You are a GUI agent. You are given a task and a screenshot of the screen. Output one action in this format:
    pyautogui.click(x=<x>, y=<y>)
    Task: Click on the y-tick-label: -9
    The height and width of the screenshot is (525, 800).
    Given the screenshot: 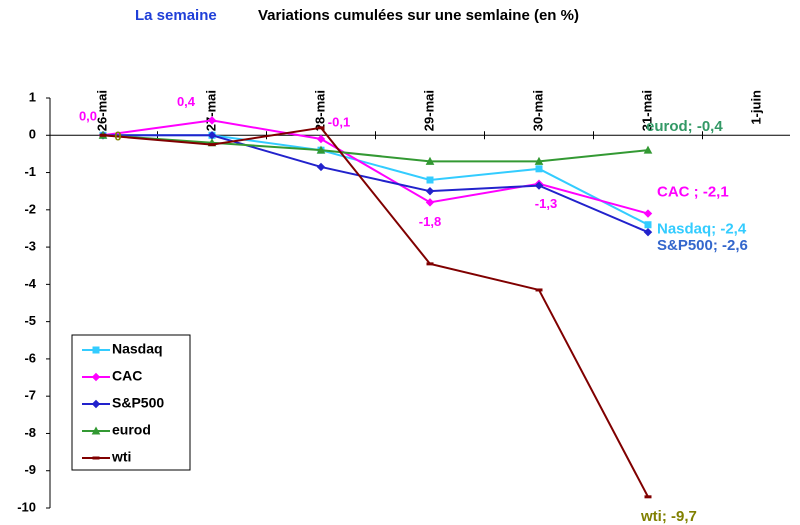 What is the action you would take?
    pyautogui.click(x=30, y=469)
    